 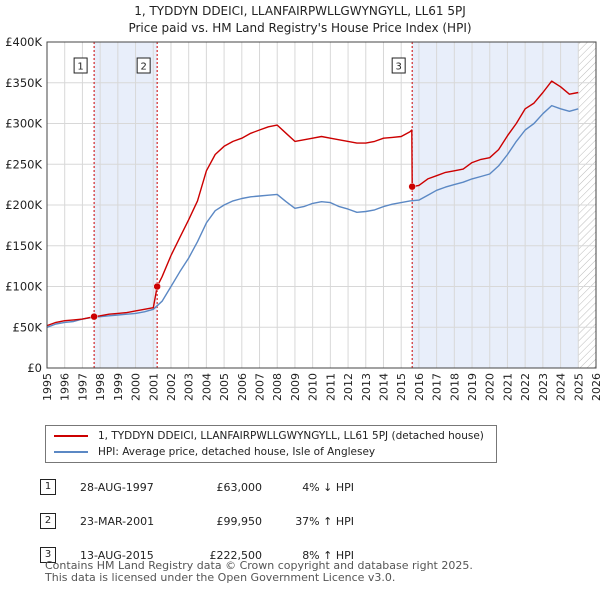 What do you see at coordinates (117, 487) in the screenshot?
I see `sale-date: 28-AUG-1997` at bounding box center [117, 487].